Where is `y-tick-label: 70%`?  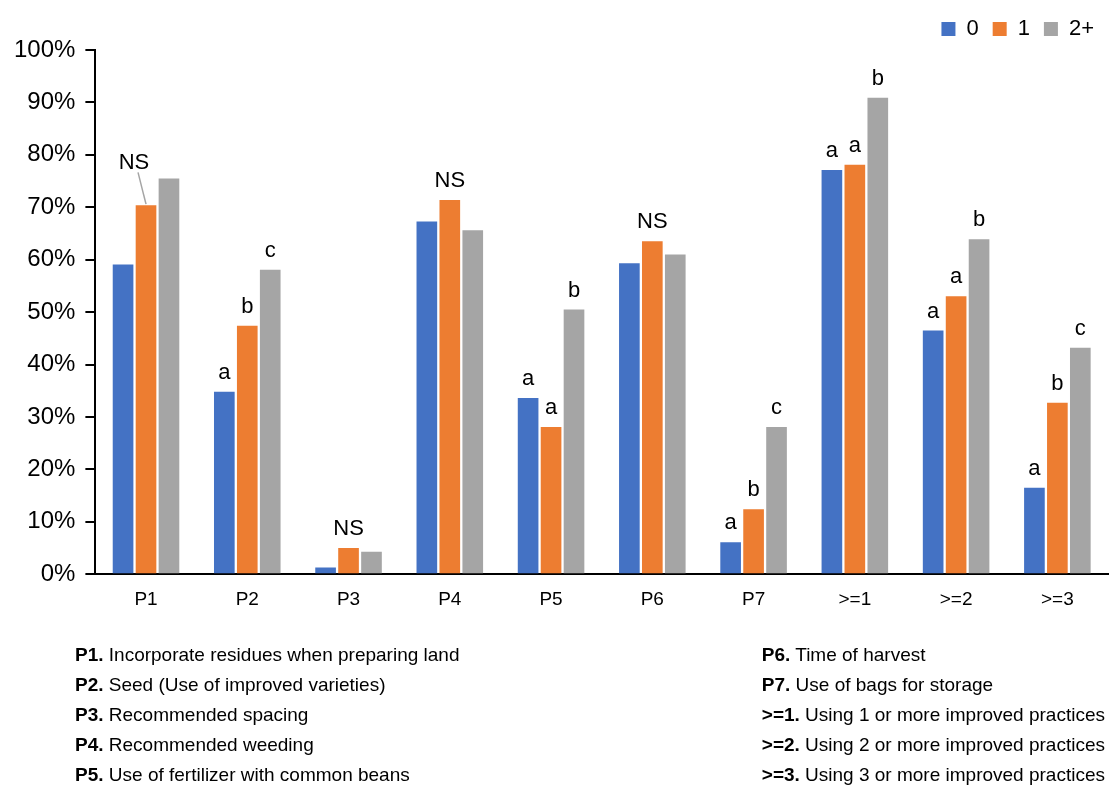 y-tick-label: 70% is located at coordinates (51, 205).